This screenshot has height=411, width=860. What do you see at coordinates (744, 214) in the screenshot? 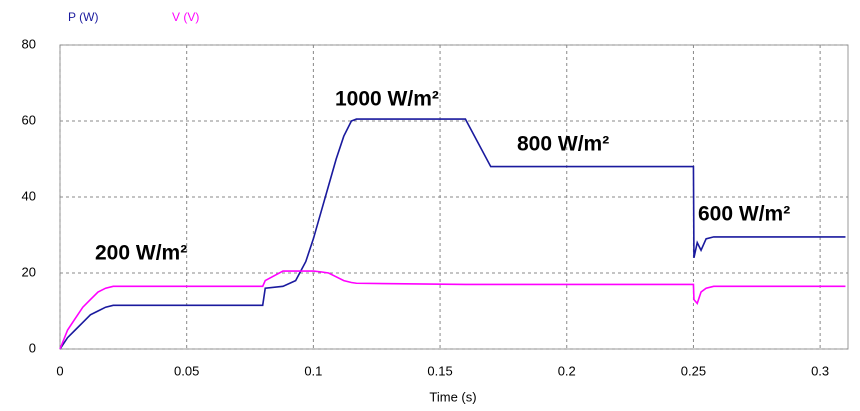
I see `annotation: 600 W/m²` at bounding box center [744, 214].